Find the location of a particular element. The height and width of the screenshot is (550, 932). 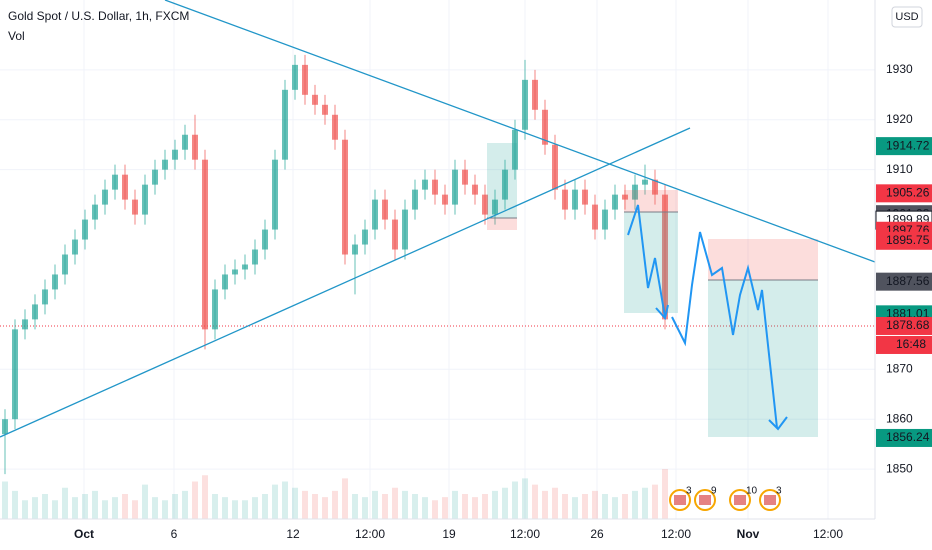

price-tag-label: 1856.24 is located at coordinates (908, 437).